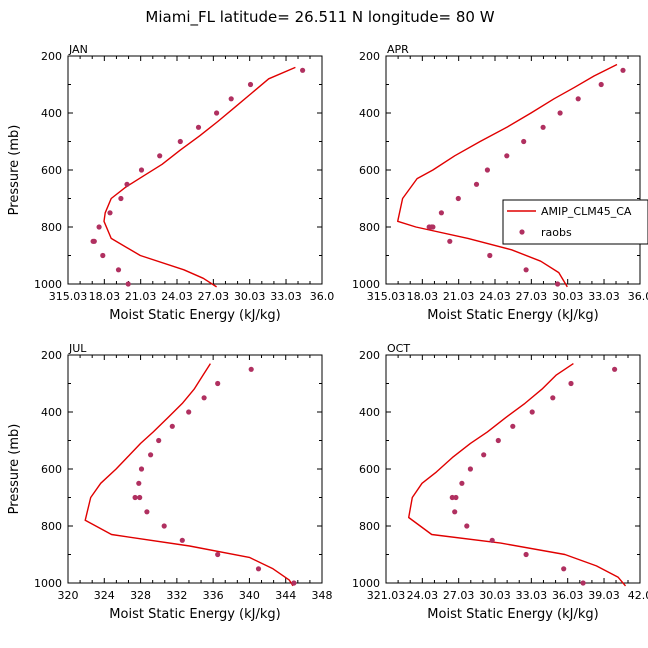 This screenshot has width=648, height=648. Describe the element at coordinates (176, 595) in the screenshot. I see `x-tick-label: 332` at that location.